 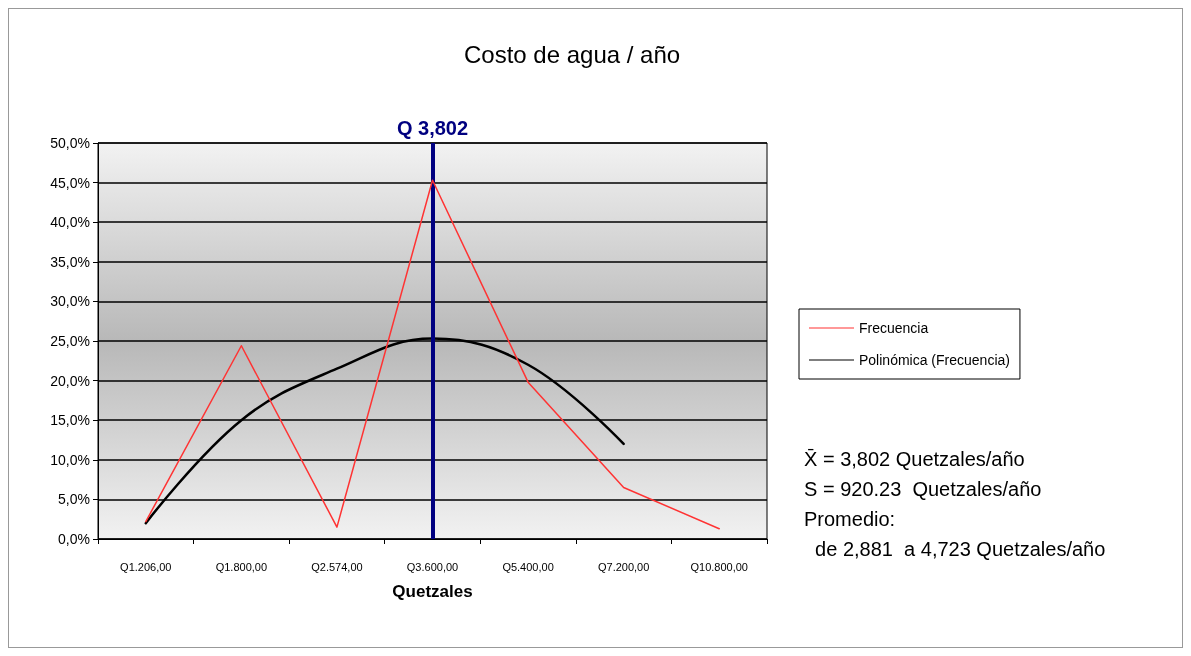 What do you see at coordinates (432, 591) in the screenshot?
I see `x-axis-title: Quetzales` at bounding box center [432, 591].